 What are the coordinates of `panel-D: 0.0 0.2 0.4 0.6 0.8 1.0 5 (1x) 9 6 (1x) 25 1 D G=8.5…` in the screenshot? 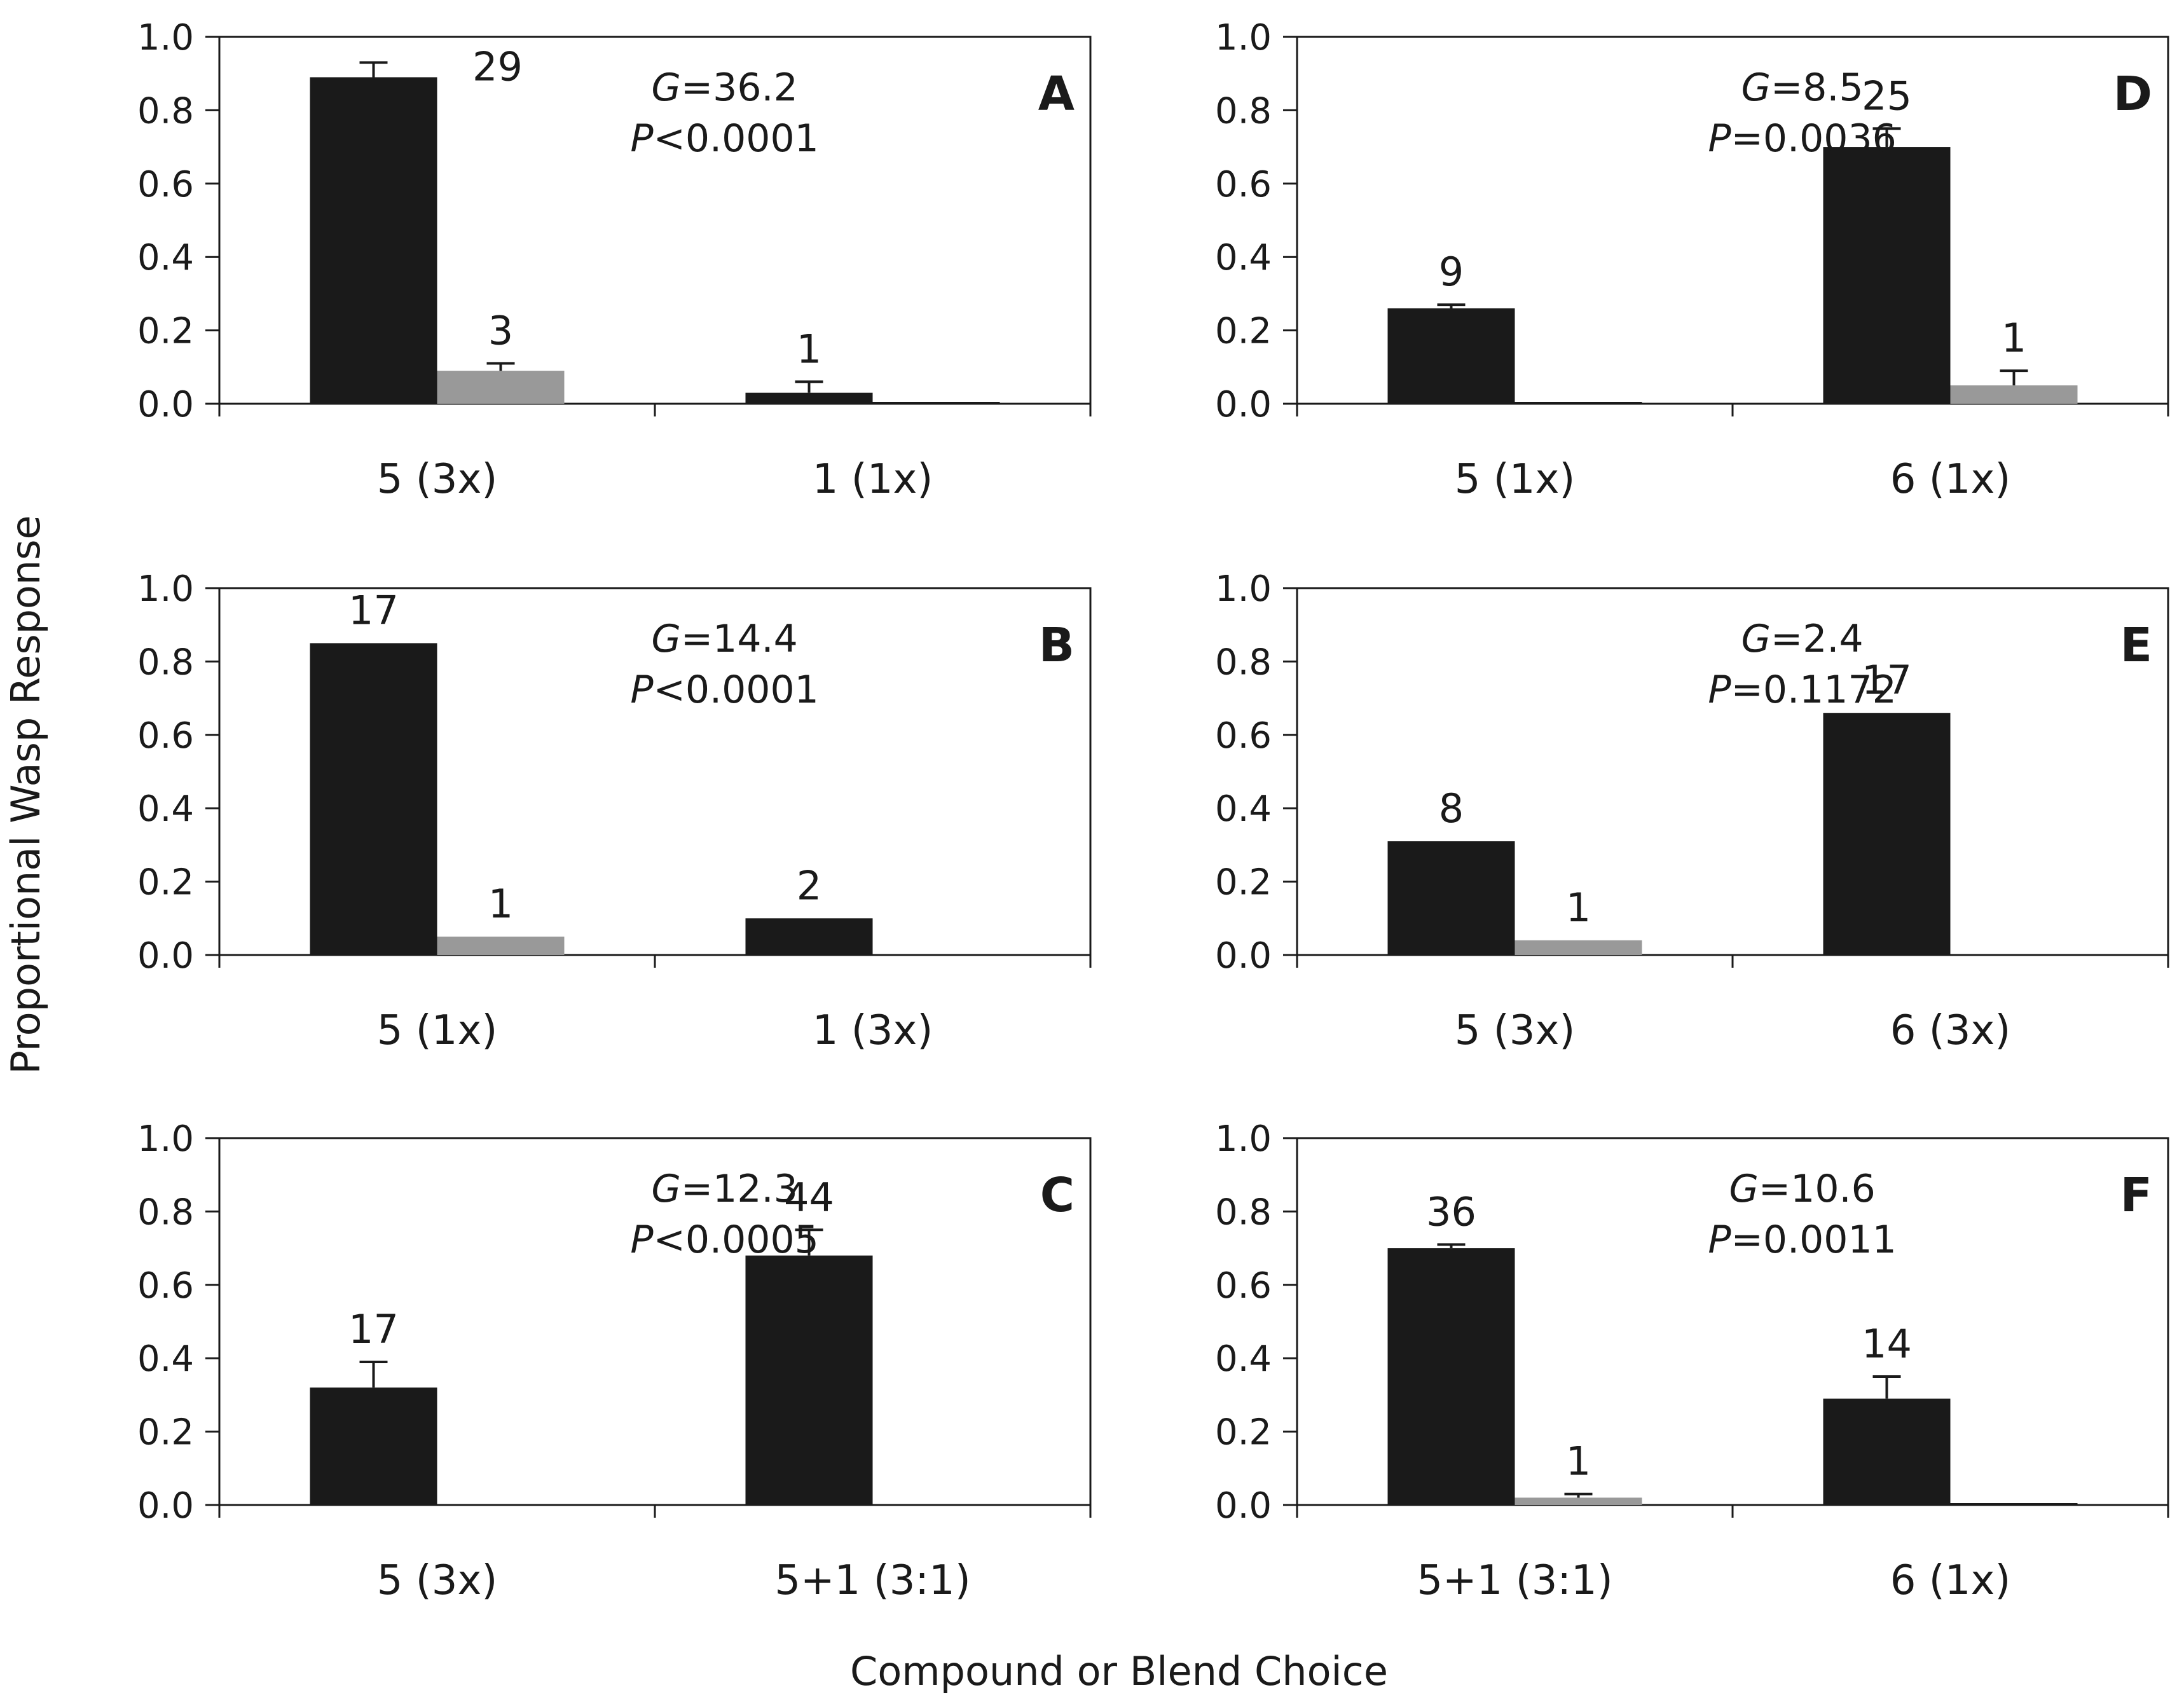 It's located at (1692, 260).